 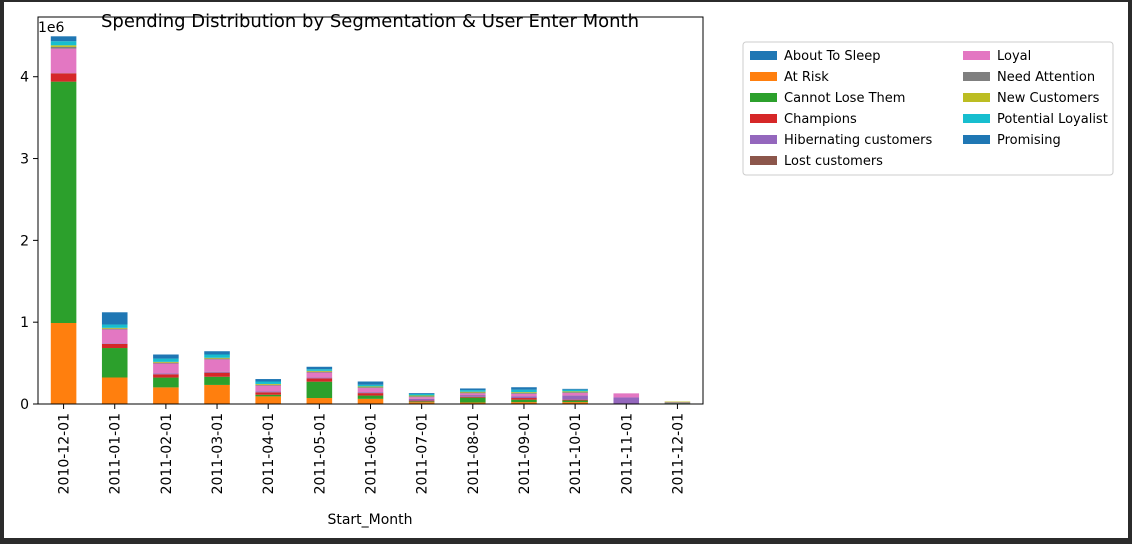 I want to click on x-tick-label-8: 2011-08-01, so click(x=474, y=453).